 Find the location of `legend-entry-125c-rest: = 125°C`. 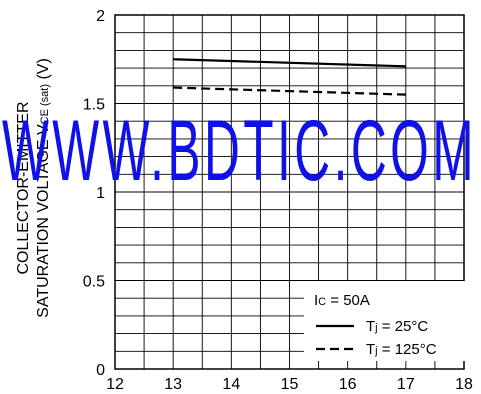

legend-entry-125c-rest: = 125°C is located at coordinates (407, 349).